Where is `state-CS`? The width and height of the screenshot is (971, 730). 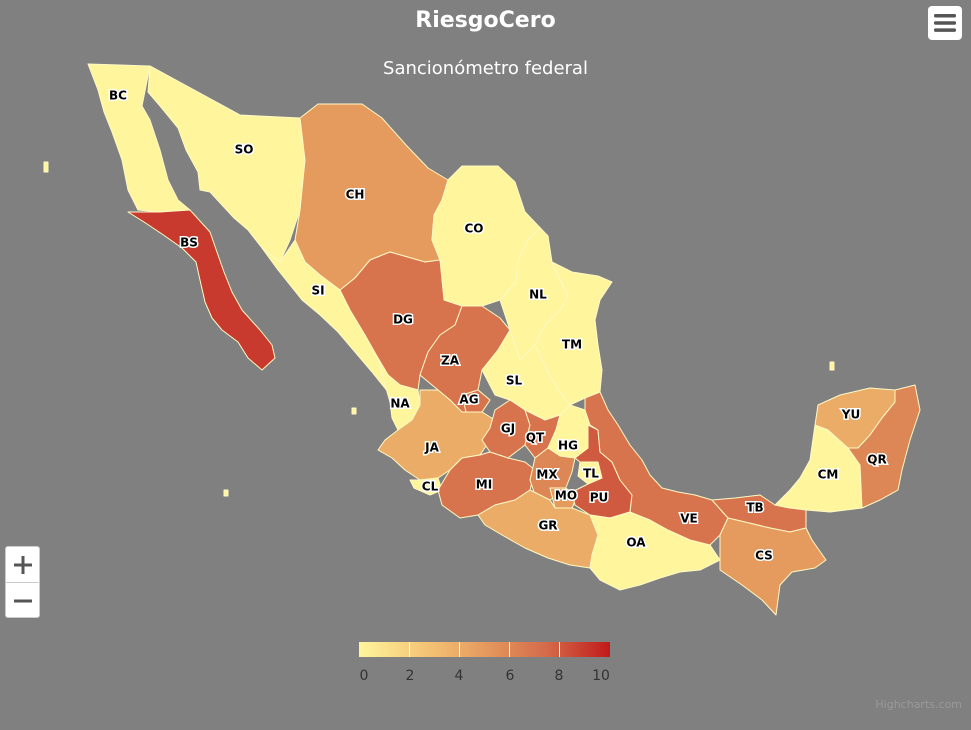 state-CS is located at coordinates (773, 566).